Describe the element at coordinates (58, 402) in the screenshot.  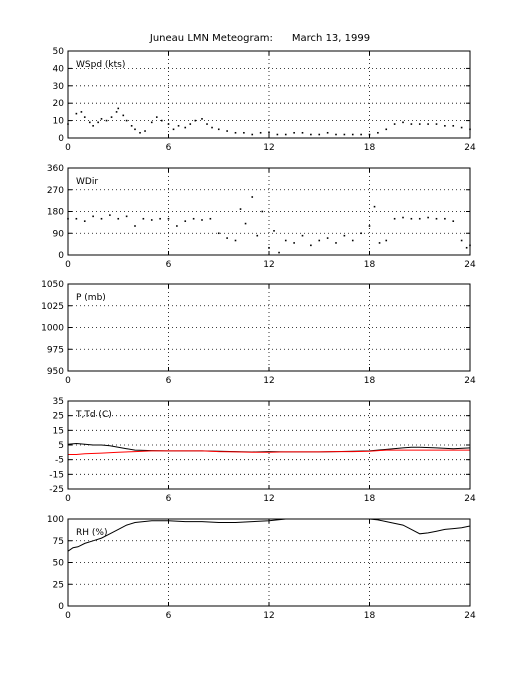
I see `y-tick-label: 35` at that location.